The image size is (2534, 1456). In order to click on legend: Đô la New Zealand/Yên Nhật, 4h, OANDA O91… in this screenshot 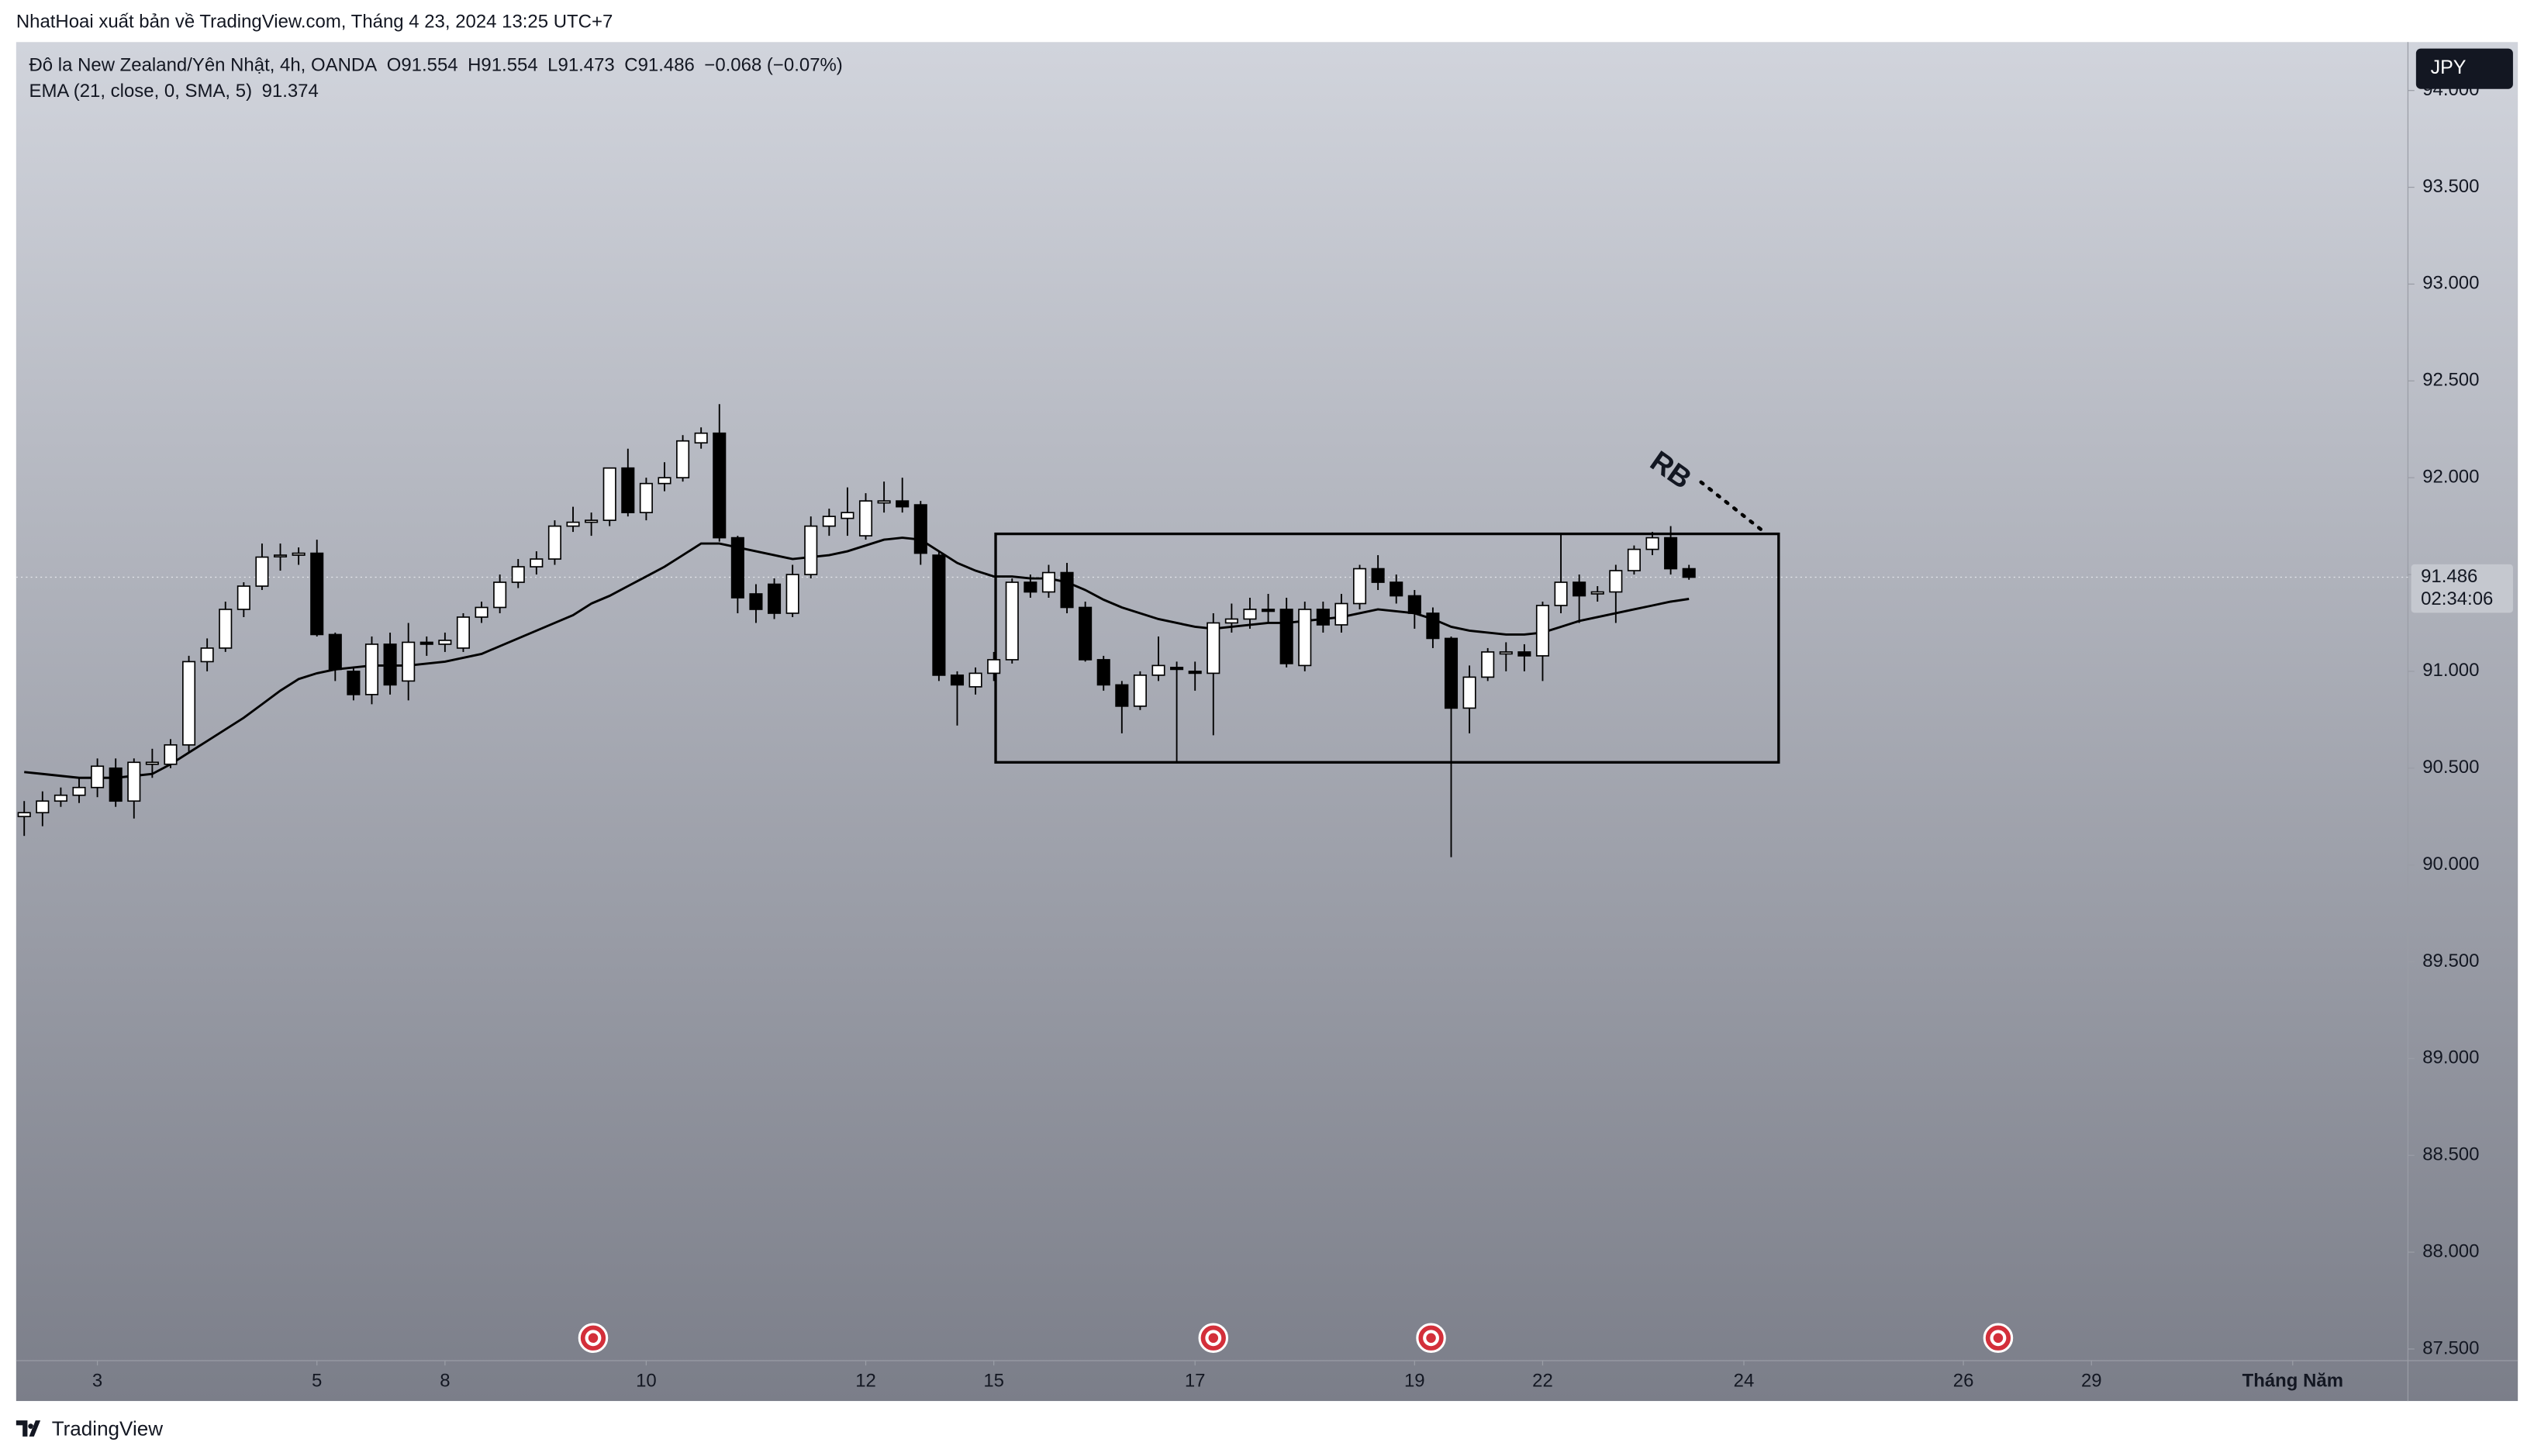, I will do `click(436, 79)`.